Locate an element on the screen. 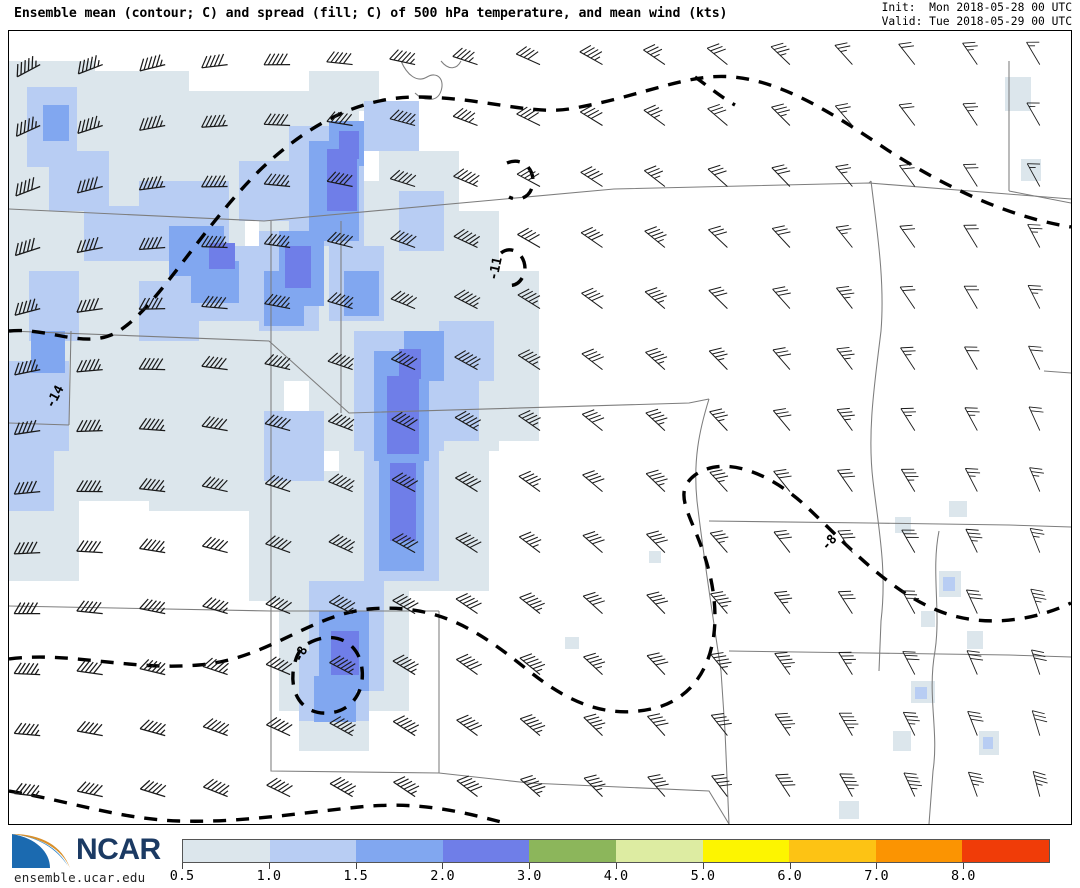 The width and height of the screenshot is (1080, 888). ncar-url: ensemble.ucar.edu is located at coordinates (80, 877).